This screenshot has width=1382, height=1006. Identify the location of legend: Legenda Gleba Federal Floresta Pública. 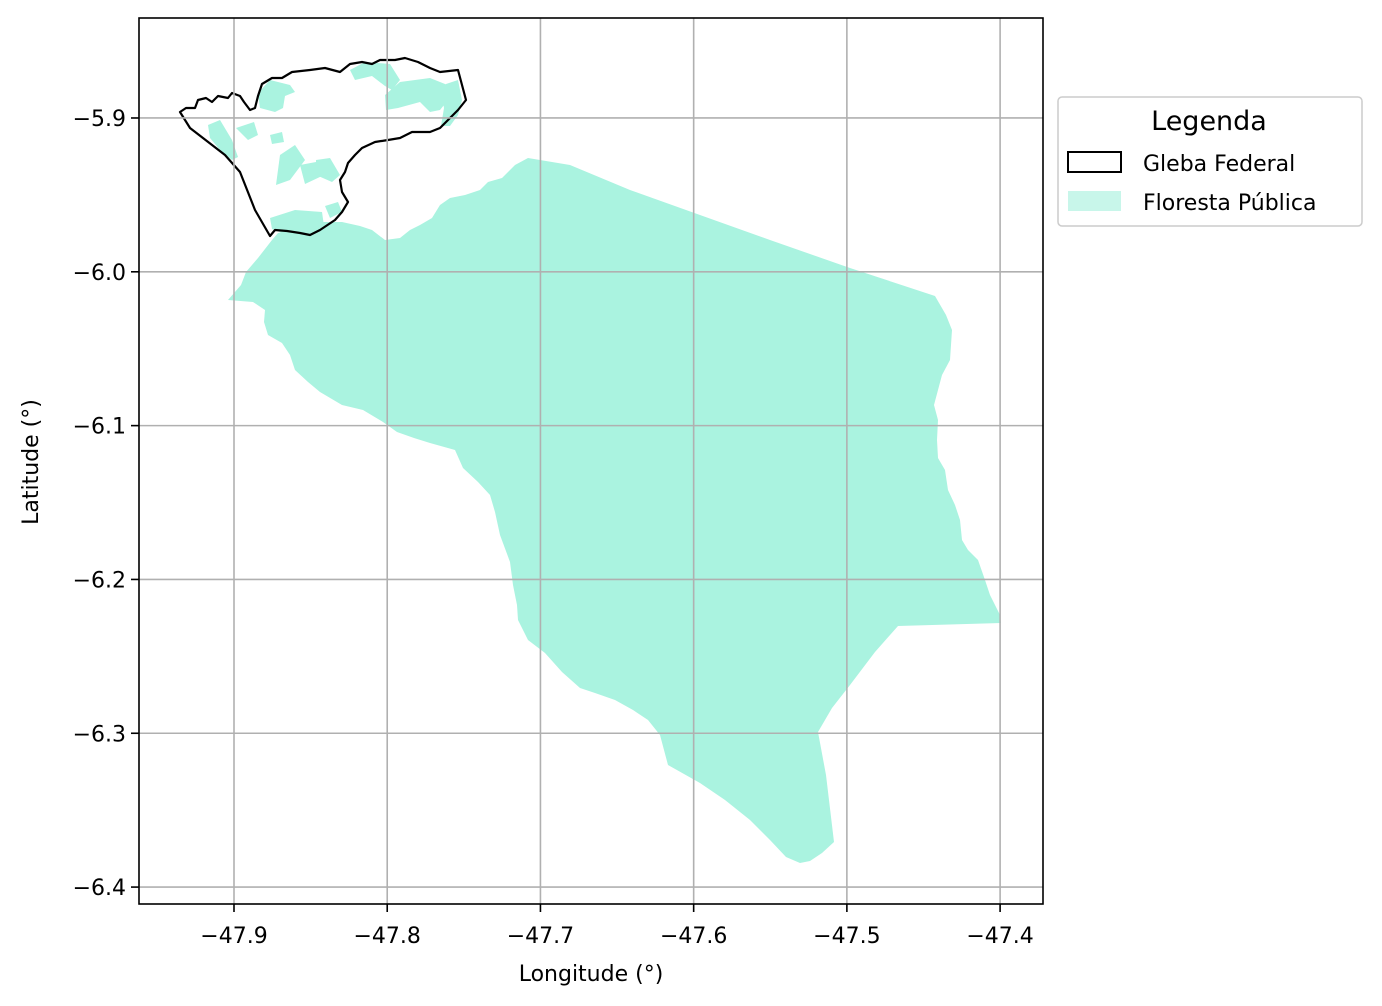
(1210, 161).